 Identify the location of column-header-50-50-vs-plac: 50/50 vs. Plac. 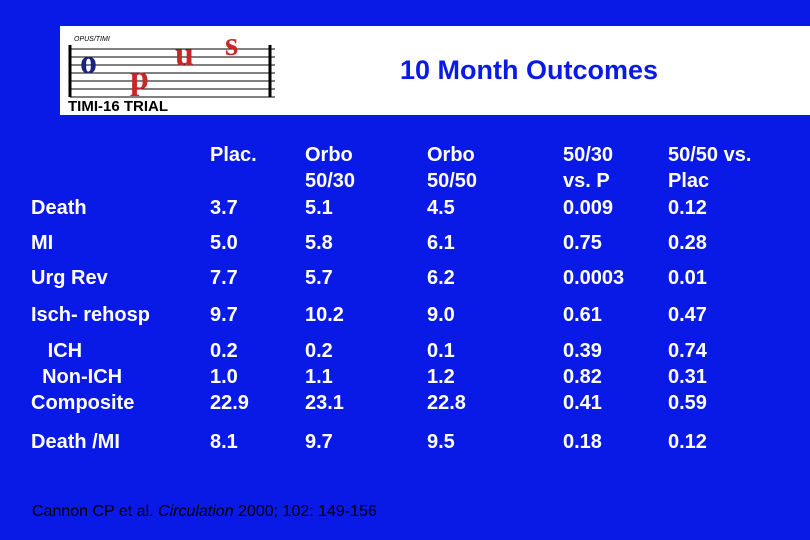
(710, 168).